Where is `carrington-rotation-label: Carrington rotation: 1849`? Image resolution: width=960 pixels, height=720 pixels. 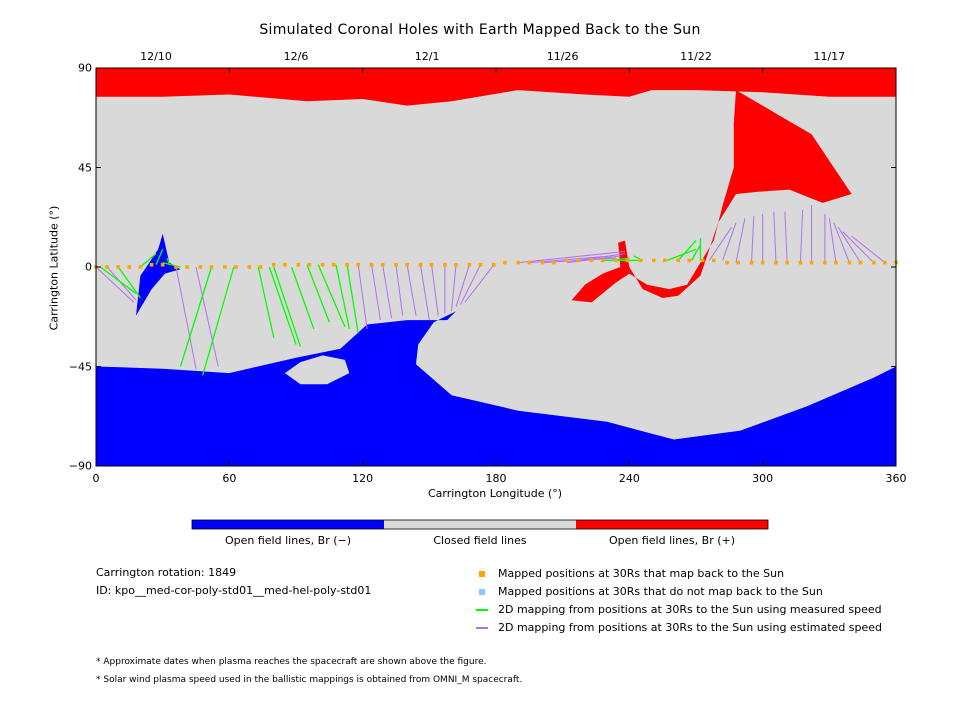 carrington-rotation-label: Carrington rotation: 1849 is located at coordinates (166, 572).